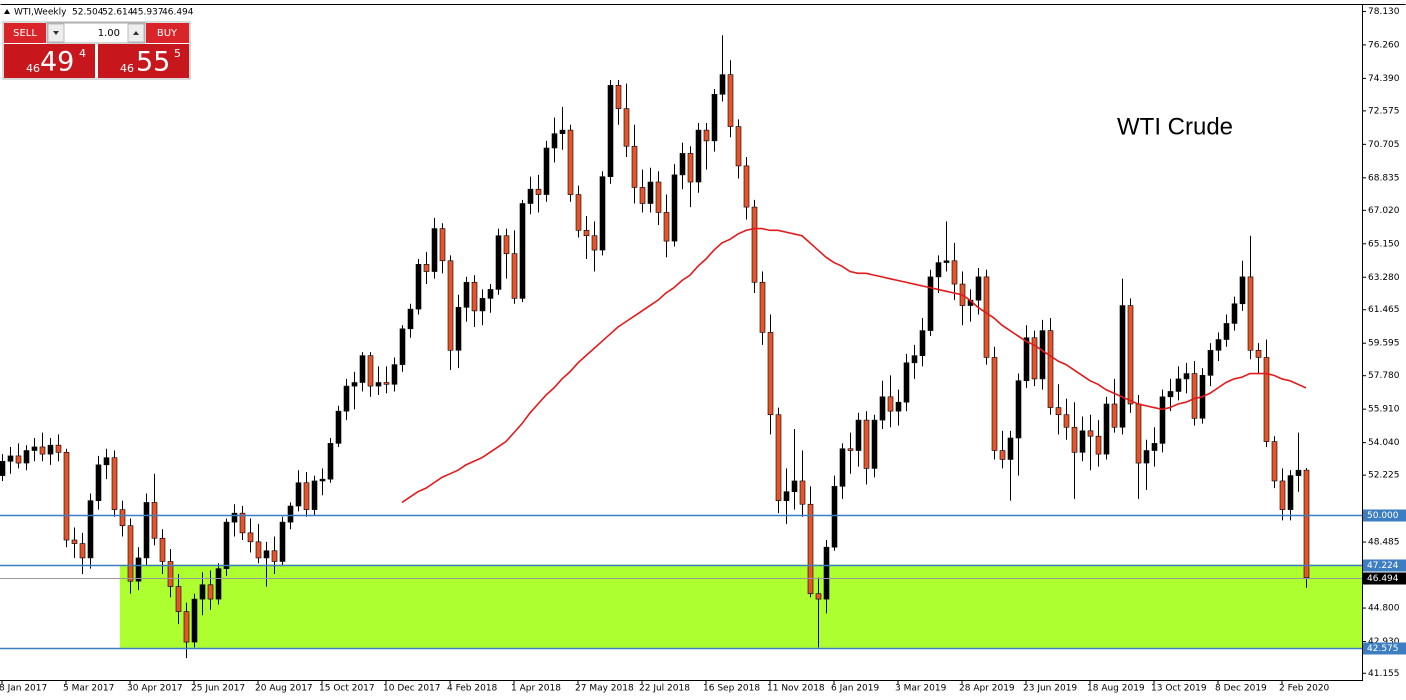 This screenshot has width=1406, height=700. I want to click on volume-value: 1.00, so click(109, 33).